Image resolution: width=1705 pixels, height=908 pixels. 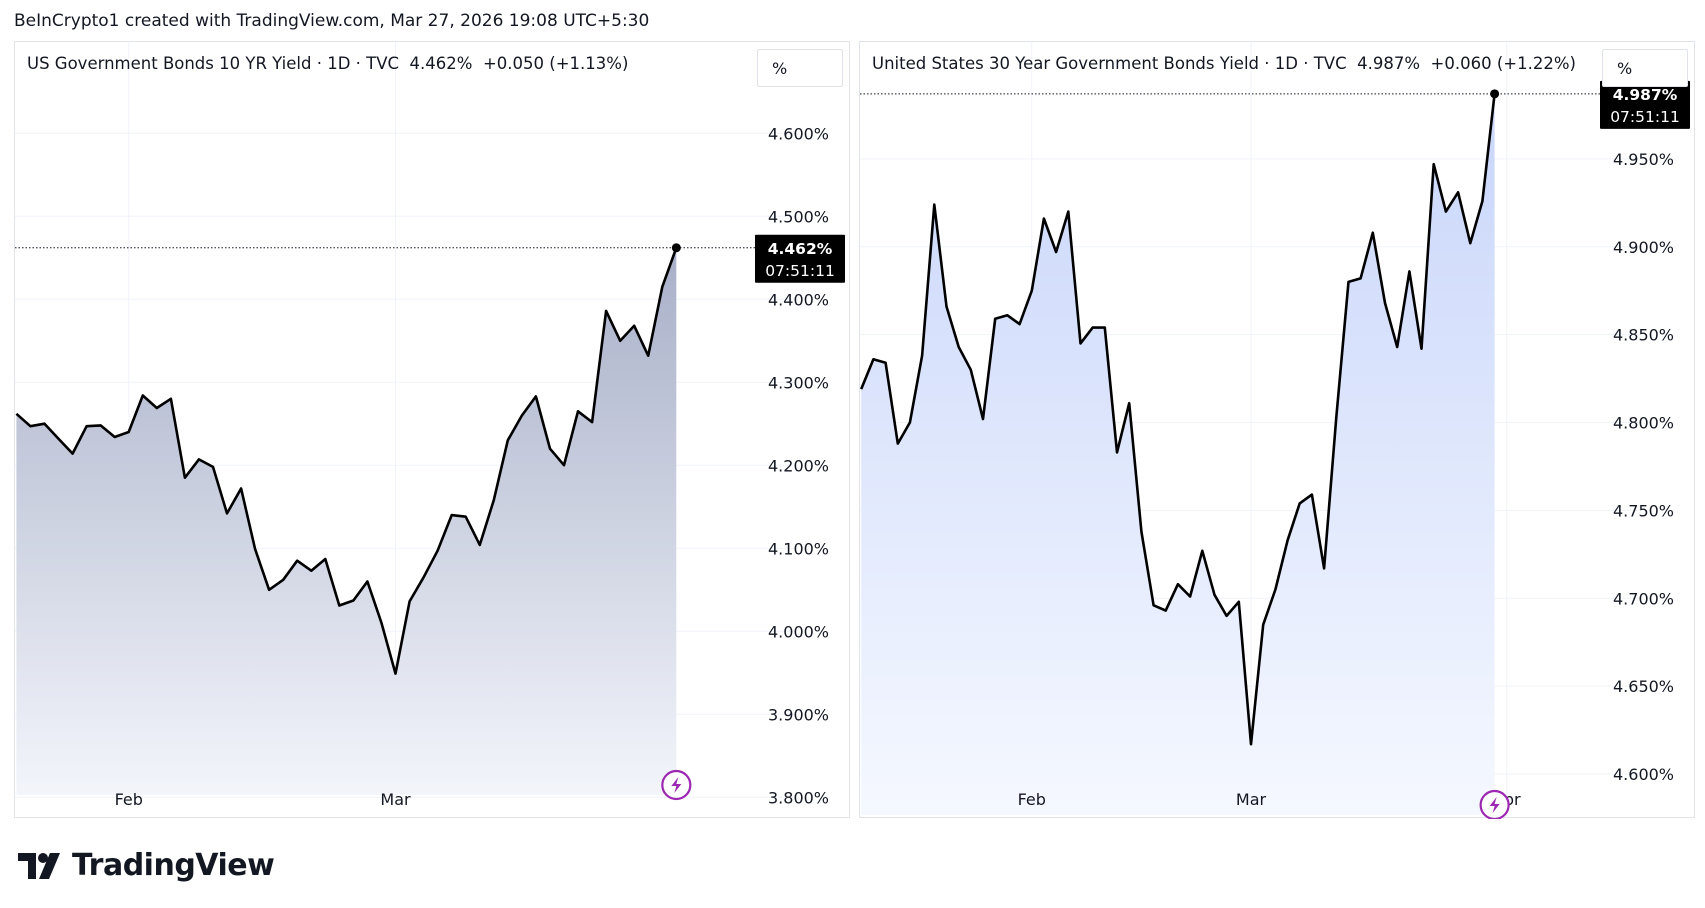 I want to click on y-tick-label: 4.900%, so click(x=1643, y=247).